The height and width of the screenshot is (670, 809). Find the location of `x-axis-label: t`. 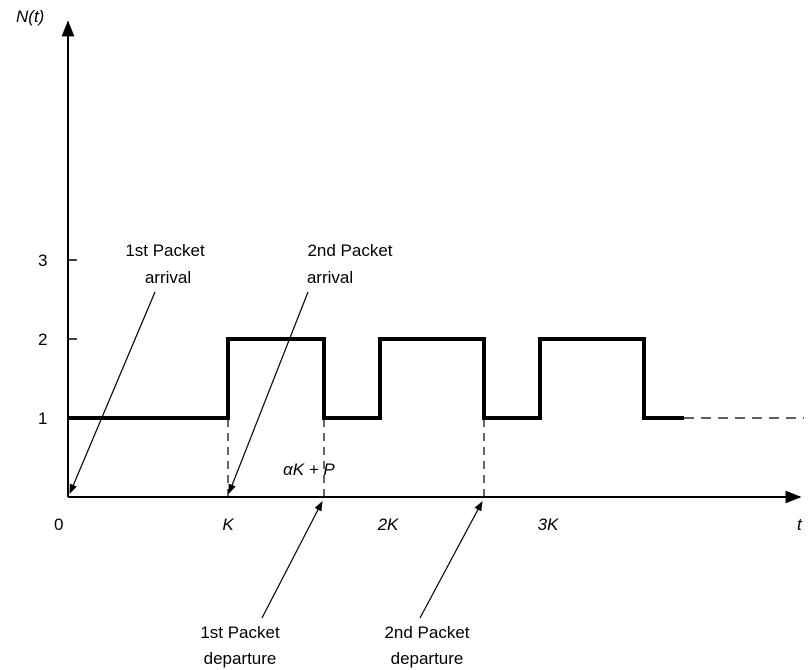

x-axis-label: t is located at coordinates (800, 524).